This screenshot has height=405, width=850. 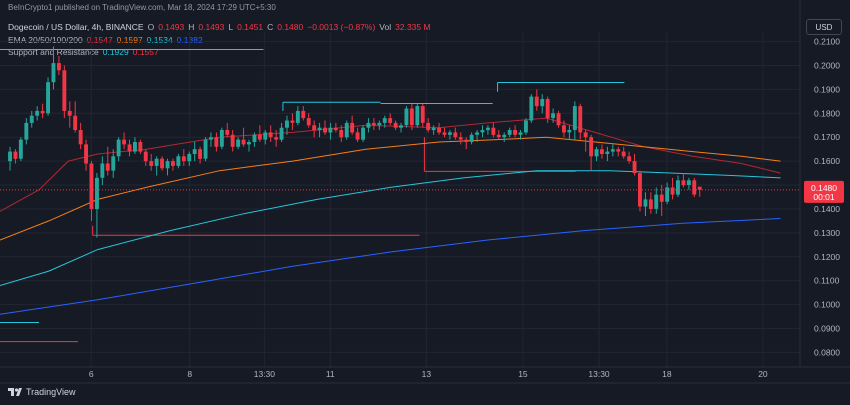 What do you see at coordinates (341, 27) in the screenshot?
I see `ohlc-change: −0.0013 (−0.87%)` at bounding box center [341, 27].